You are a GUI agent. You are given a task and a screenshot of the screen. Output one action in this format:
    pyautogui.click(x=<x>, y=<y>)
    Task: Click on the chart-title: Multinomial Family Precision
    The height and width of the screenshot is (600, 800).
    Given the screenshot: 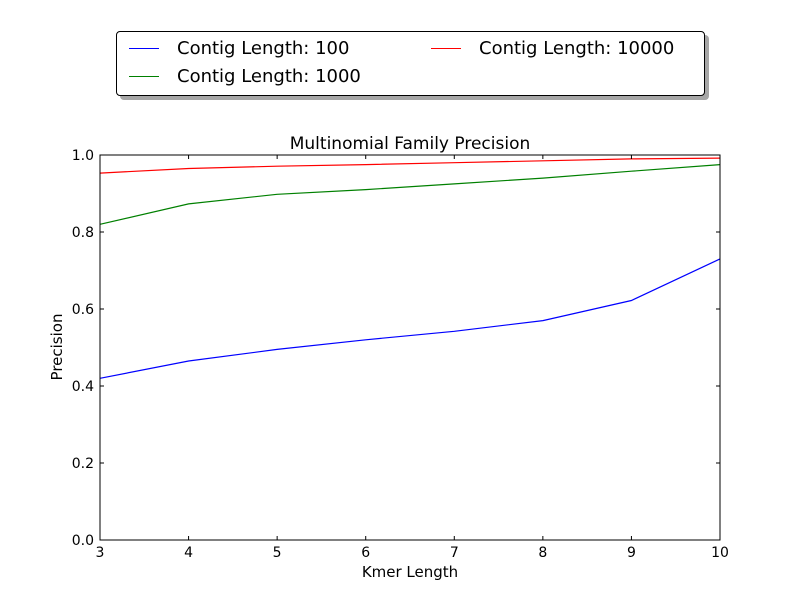 What is the action you would take?
    pyautogui.click(x=410, y=144)
    